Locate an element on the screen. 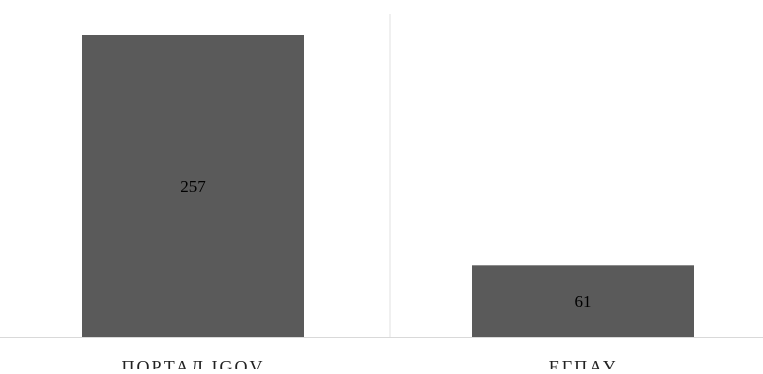 This screenshot has height=374, width=763. category-label-1: ЕГПАУ is located at coordinates (583, 363).